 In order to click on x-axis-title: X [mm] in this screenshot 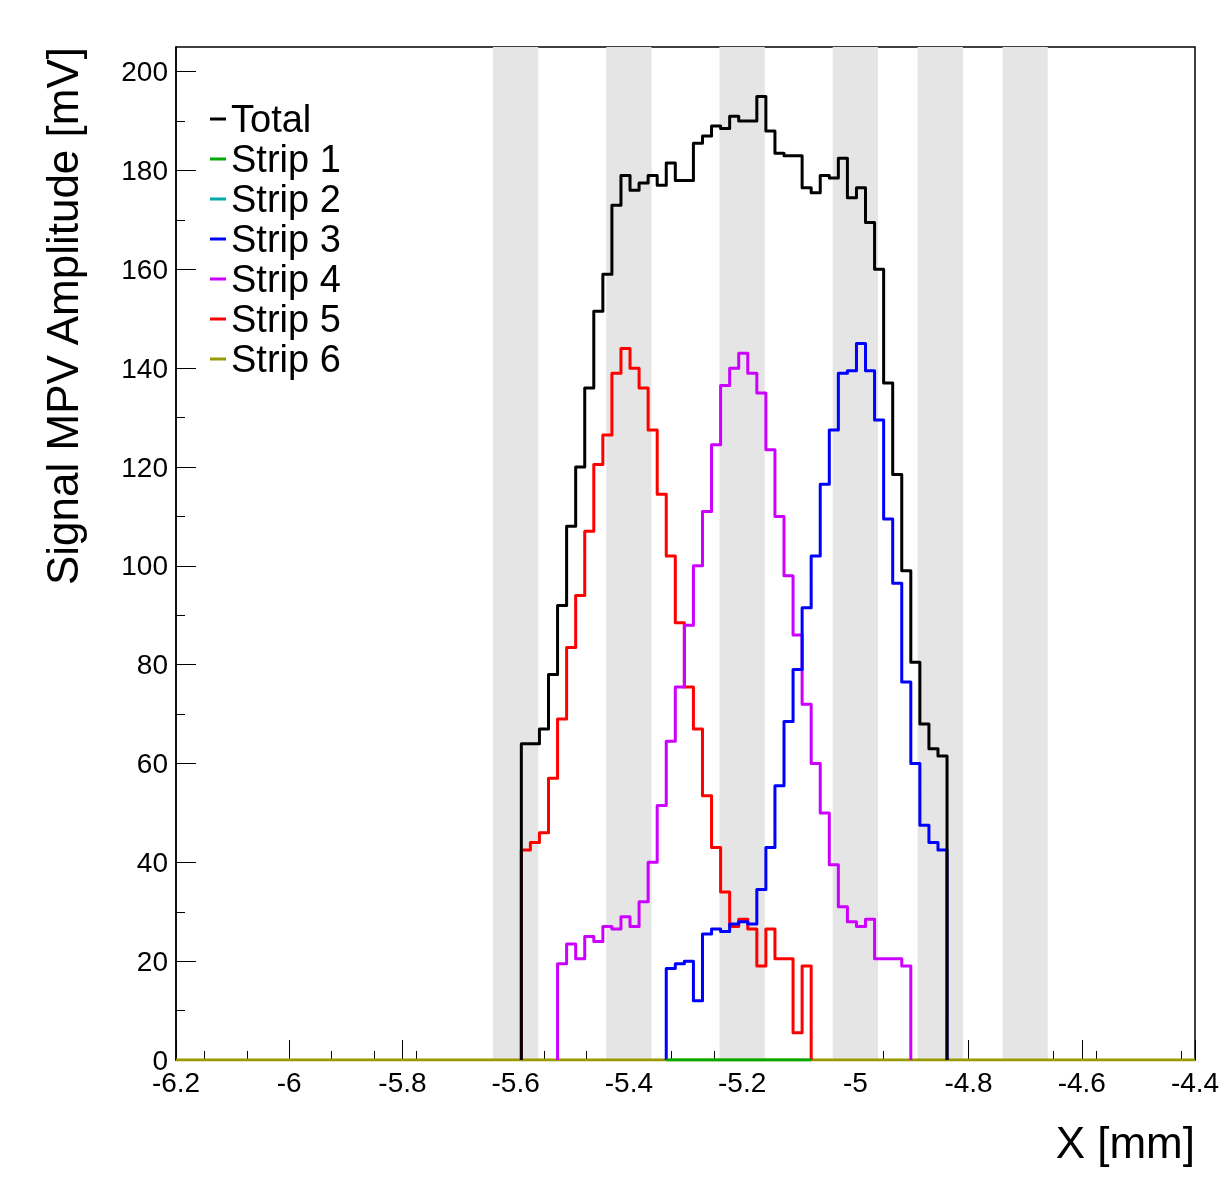, I will do `click(1125, 1142)`.